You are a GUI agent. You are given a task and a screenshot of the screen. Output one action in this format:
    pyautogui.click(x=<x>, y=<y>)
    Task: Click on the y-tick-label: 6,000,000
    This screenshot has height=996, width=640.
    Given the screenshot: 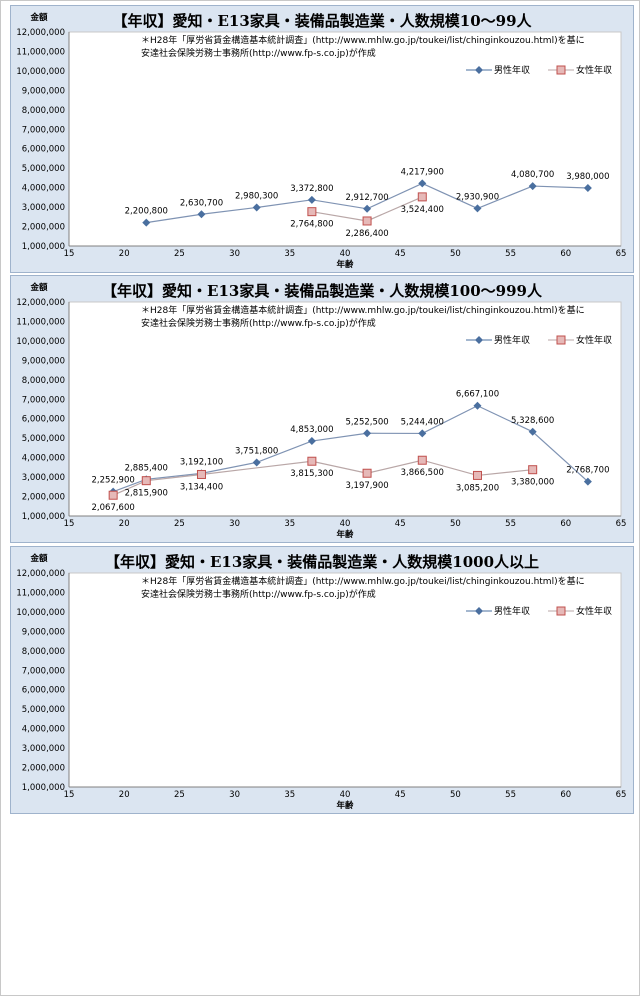 What is the action you would take?
    pyautogui.click(x=43, y=150)
    